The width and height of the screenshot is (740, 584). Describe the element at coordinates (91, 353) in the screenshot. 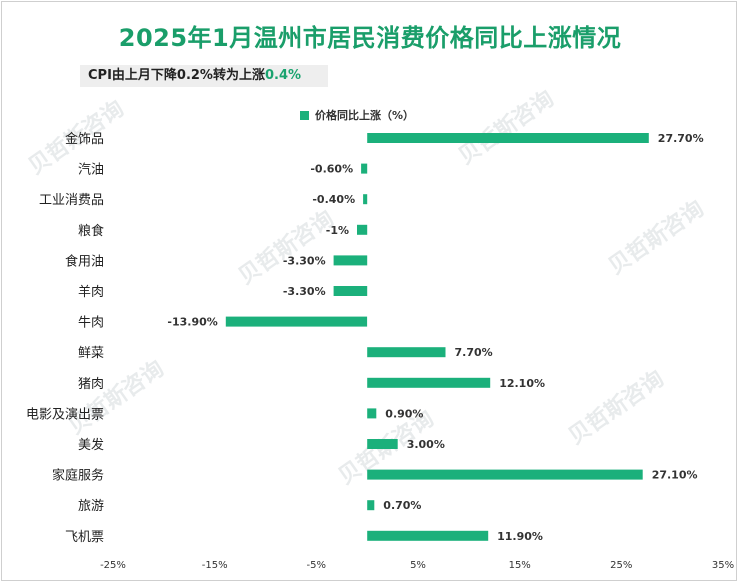

I see `category-label: 鲜菜` at that location.